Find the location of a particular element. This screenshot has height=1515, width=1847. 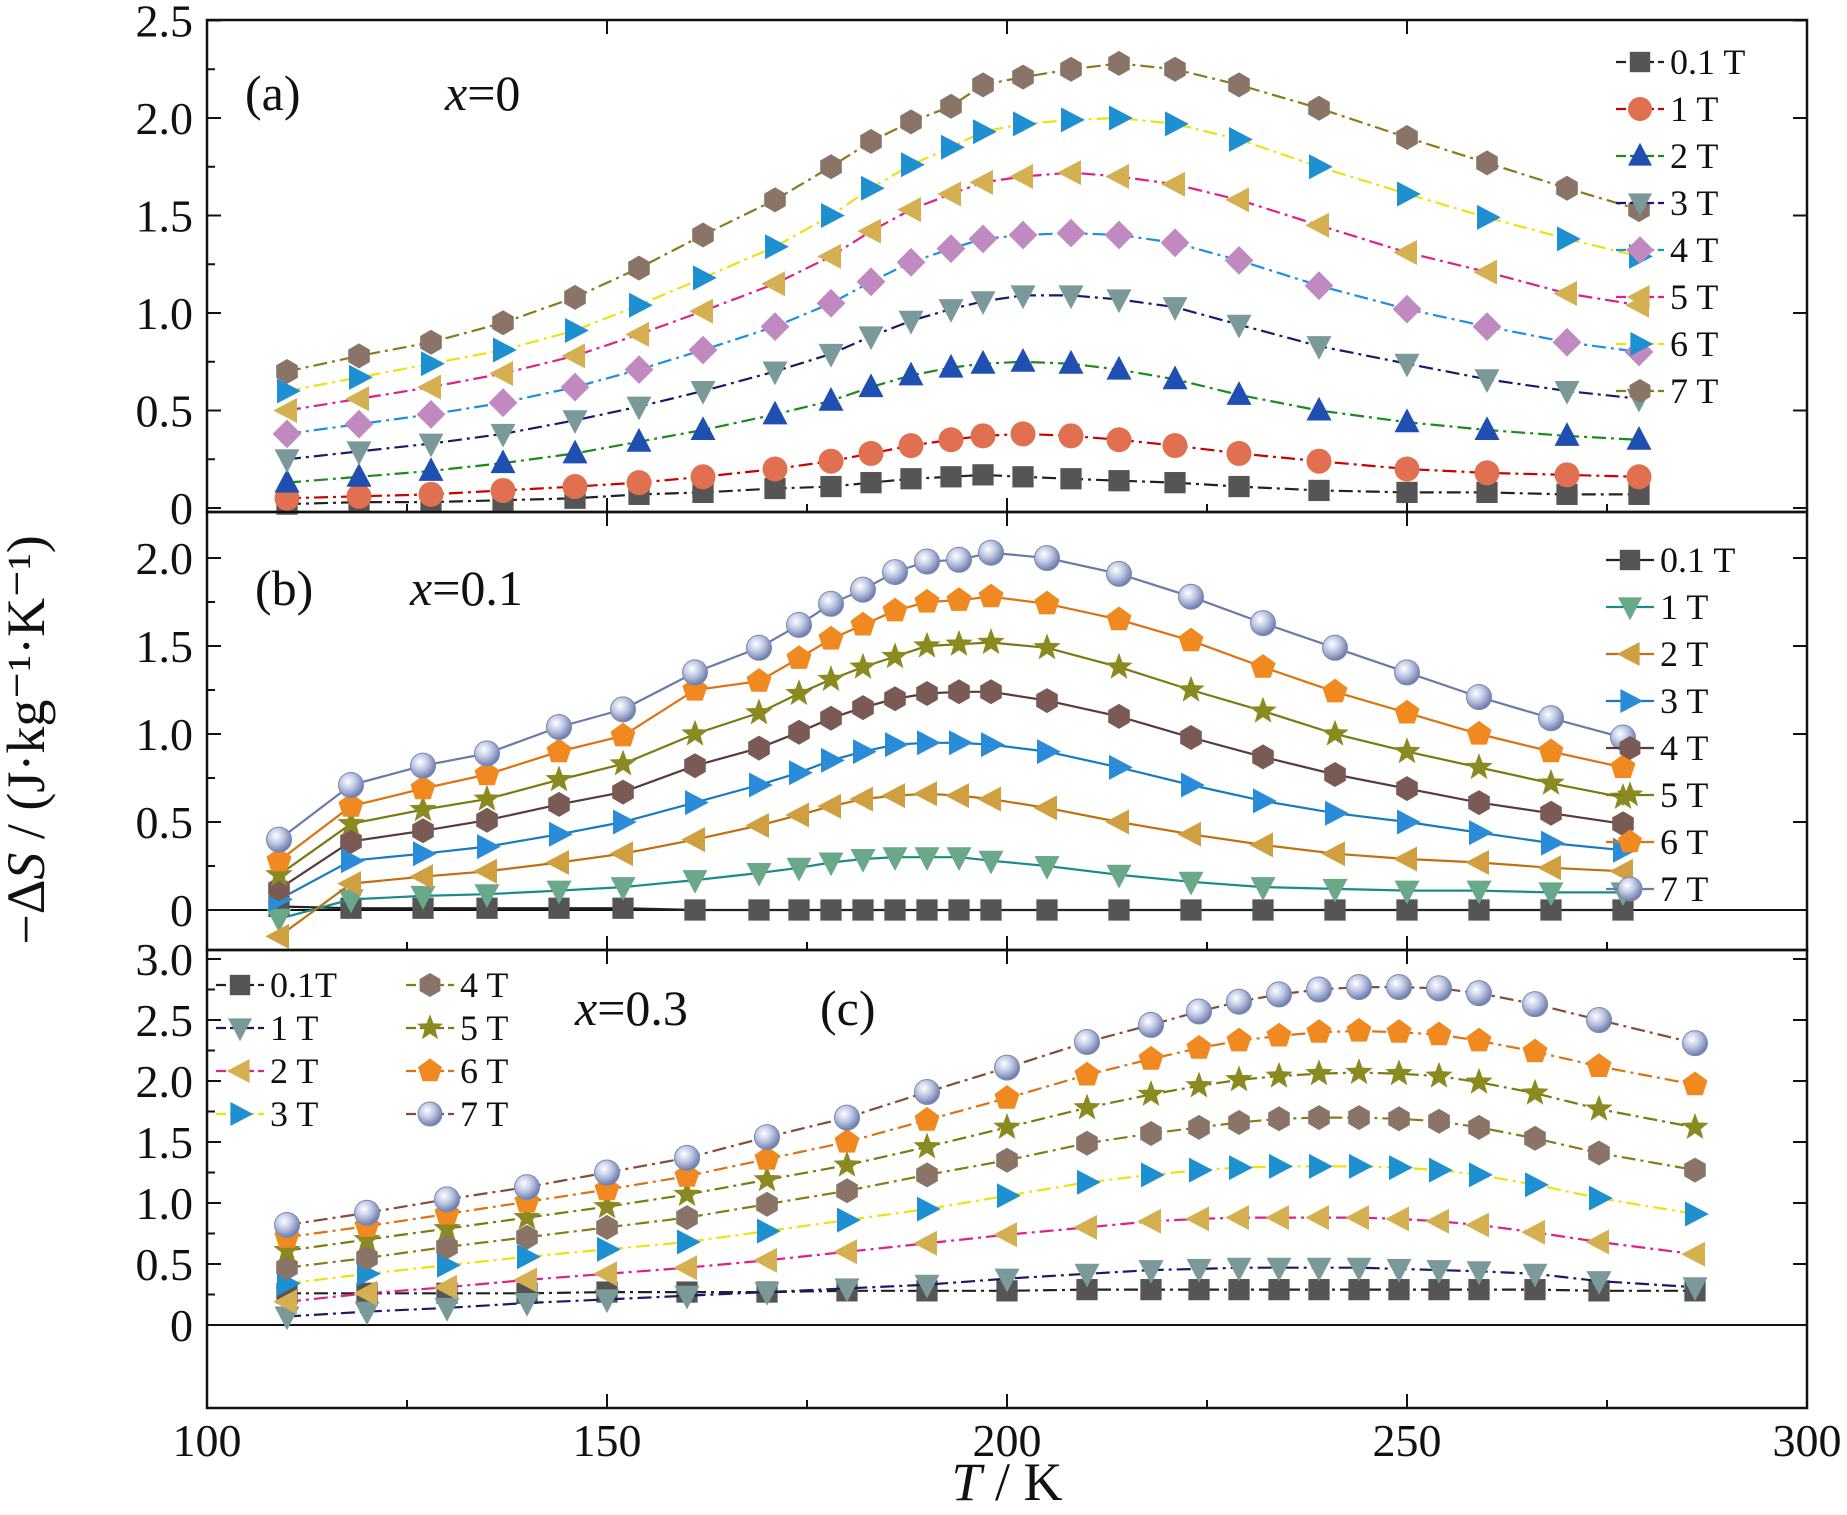

series-line is located at coordinates (991, 1161).